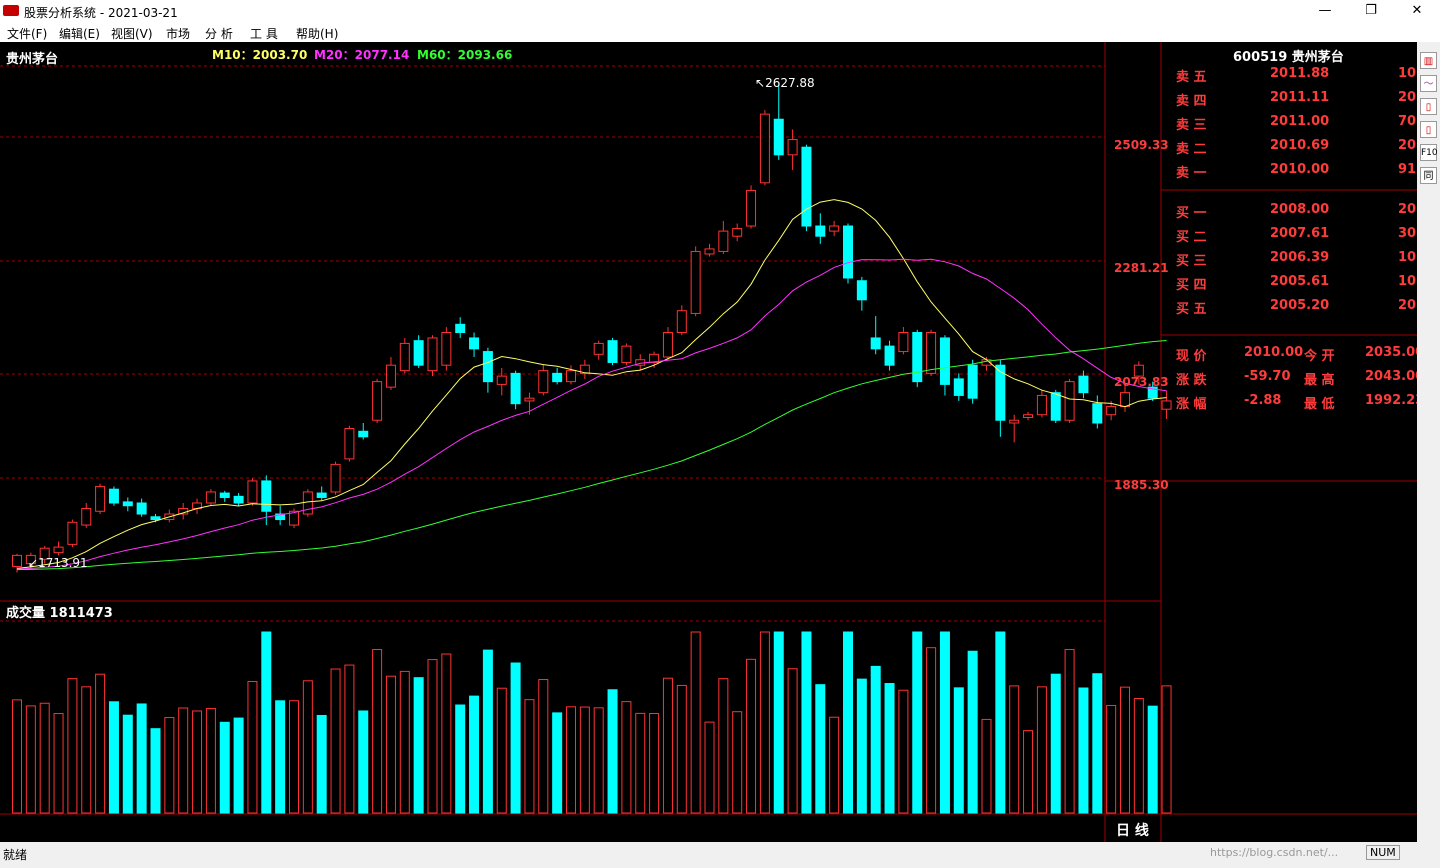  Describe the element at coordinates (1428, 175) in the screenshot. I see `note-icon: 同` at that location.